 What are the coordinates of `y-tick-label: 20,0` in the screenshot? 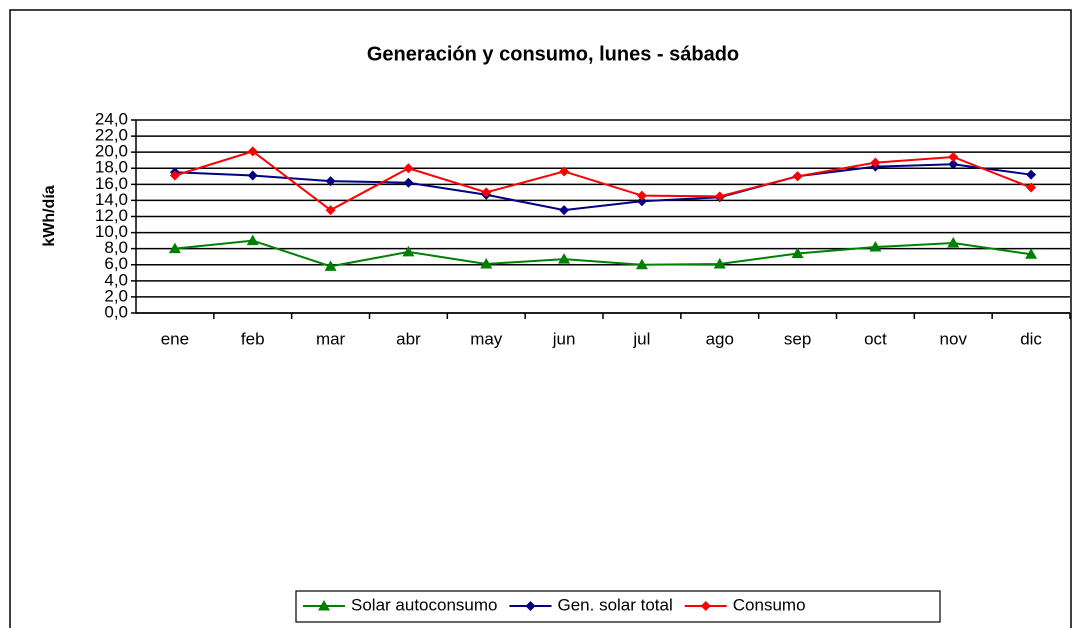 It's located at (111, 151).